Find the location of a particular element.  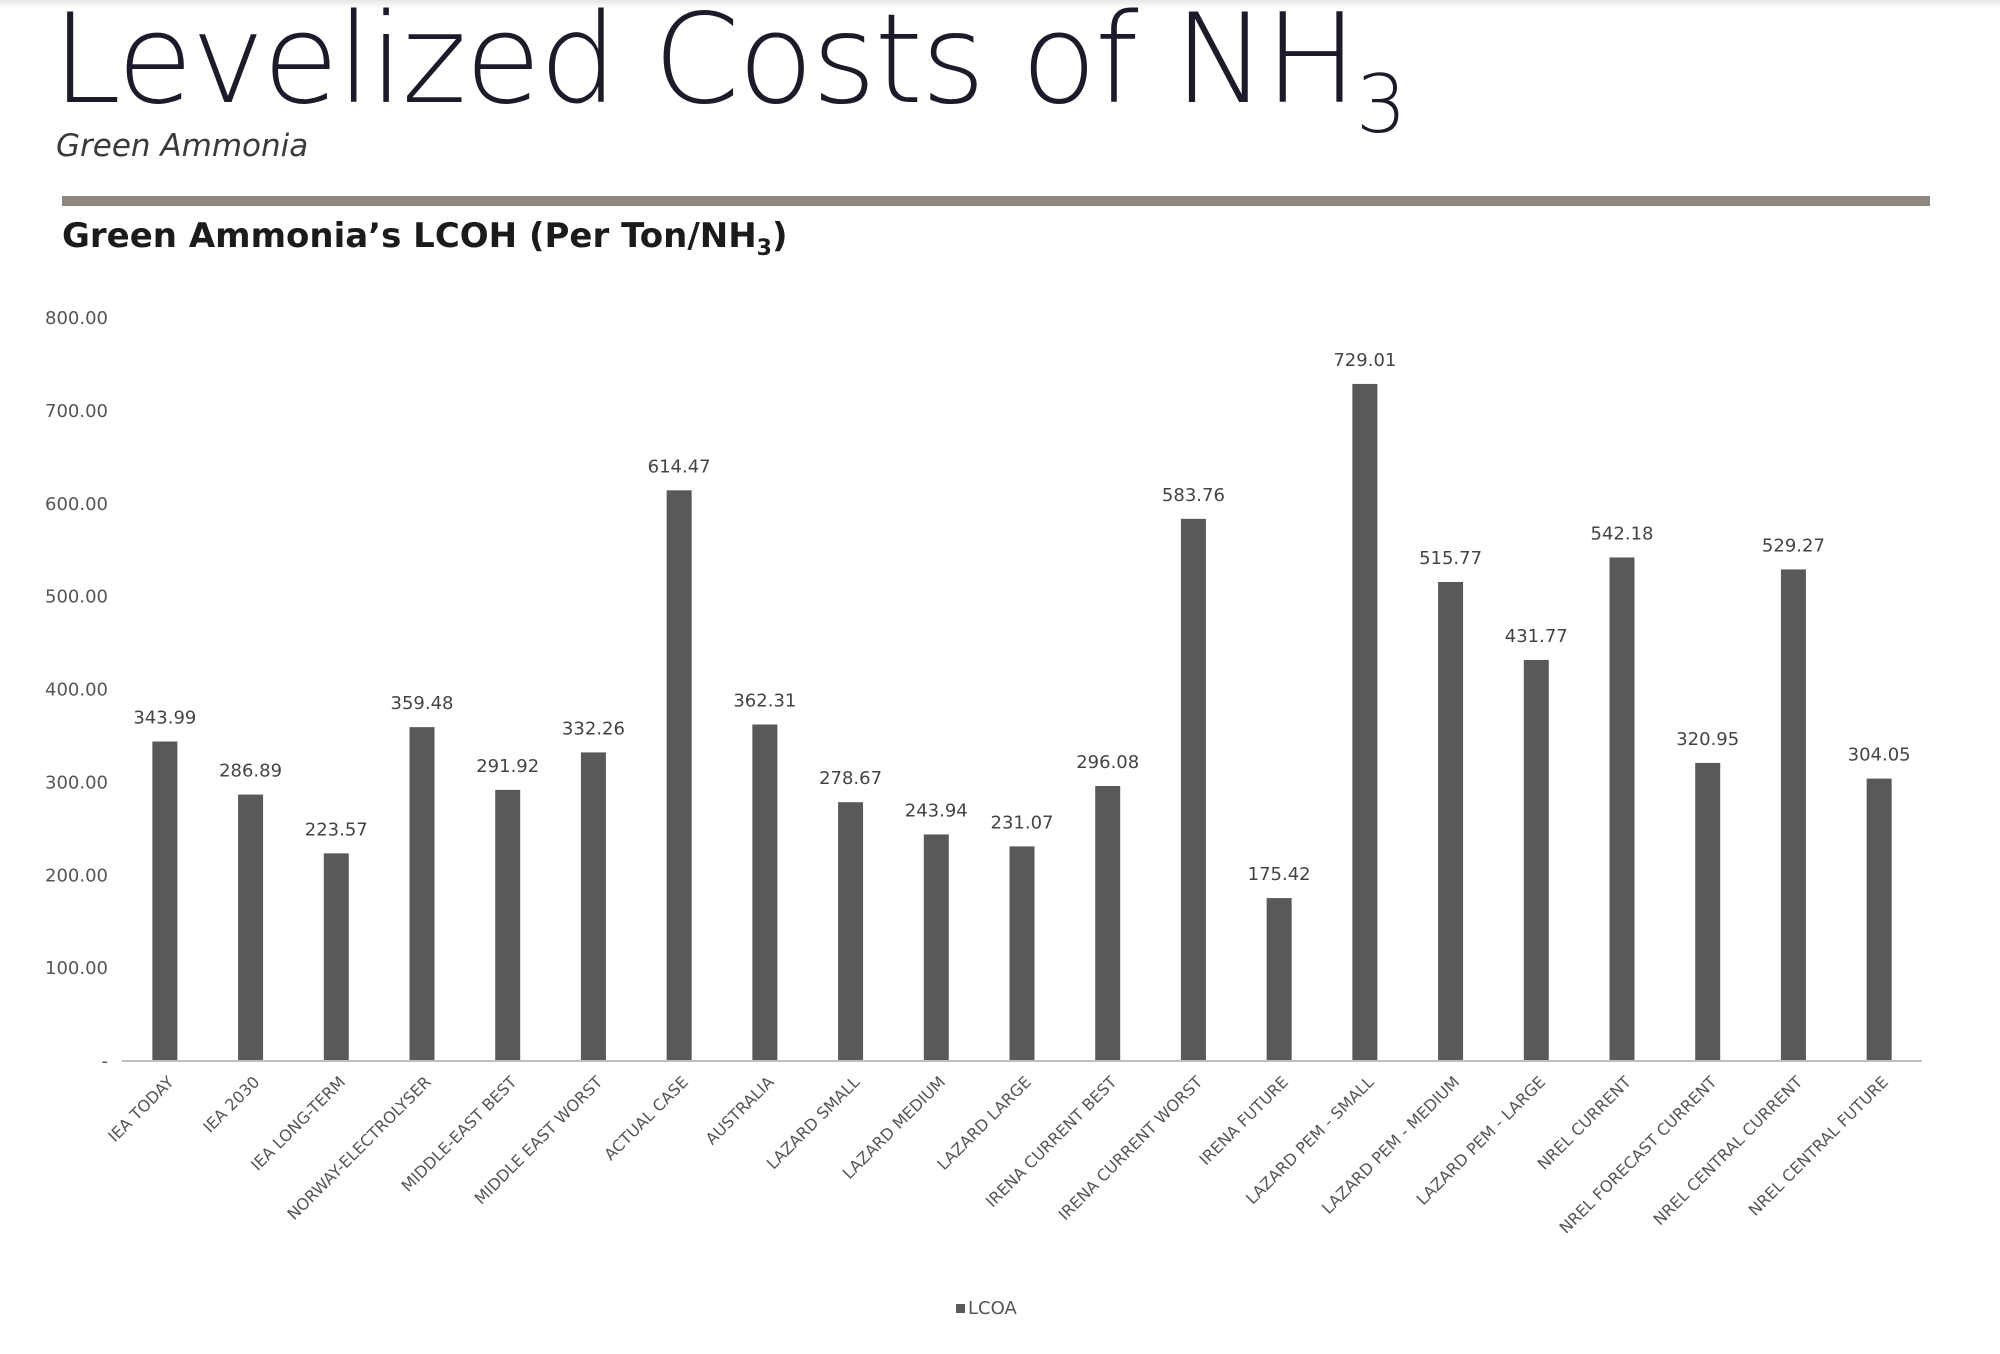

data-label: 304.05 is located at coordinates (1879, 755).